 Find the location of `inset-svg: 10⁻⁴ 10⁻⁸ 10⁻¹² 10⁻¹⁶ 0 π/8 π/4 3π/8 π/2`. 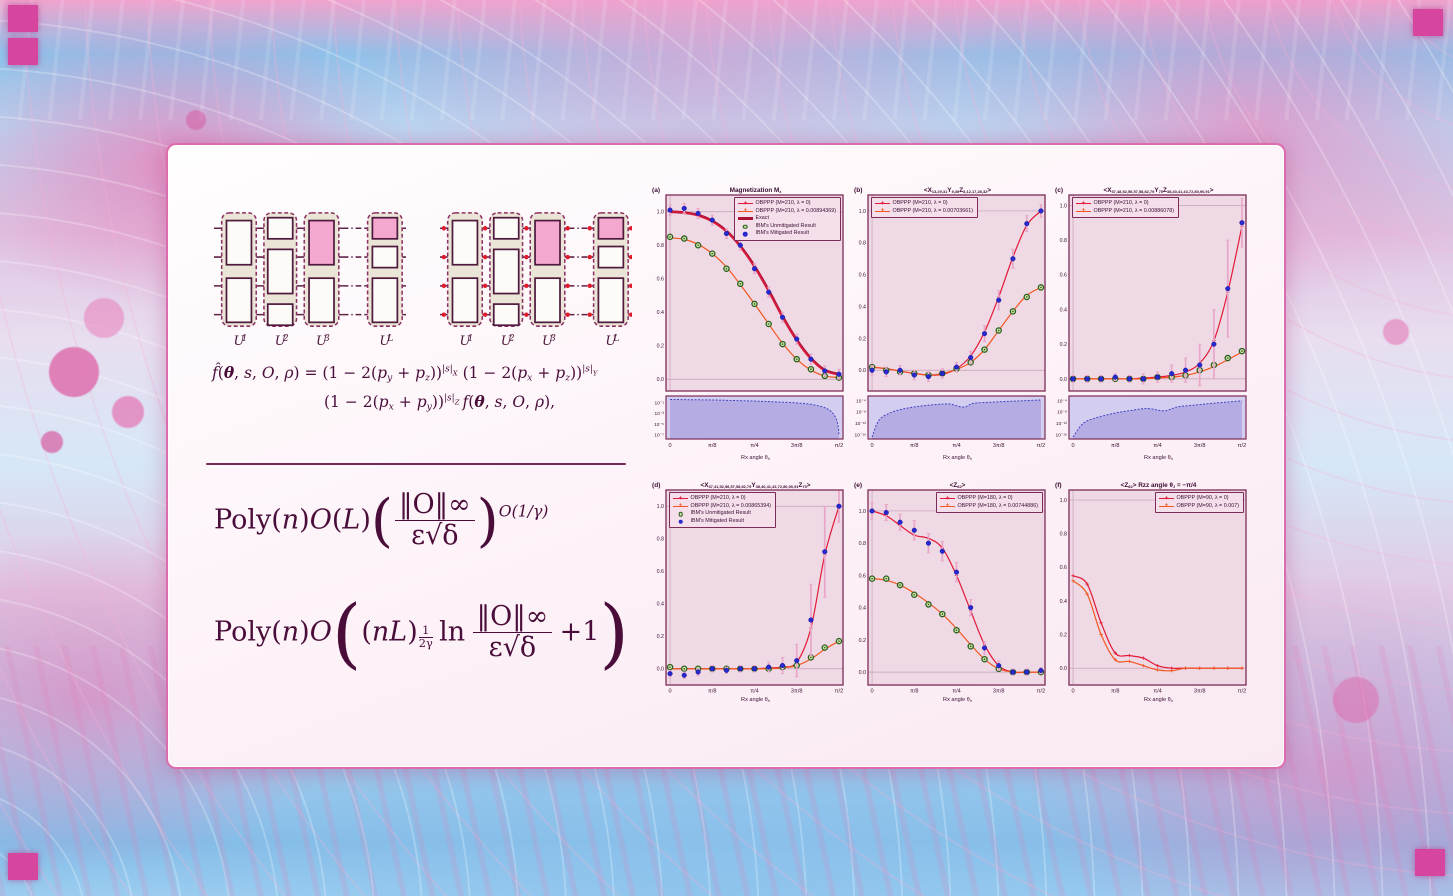

inset-svg: 10⁻⁴ 10⁻⁸ 10⁻¹² 10⁻¹⁶ 0 π/8 π/4 3π/8 π/2 is located at coordinates (950, 422).